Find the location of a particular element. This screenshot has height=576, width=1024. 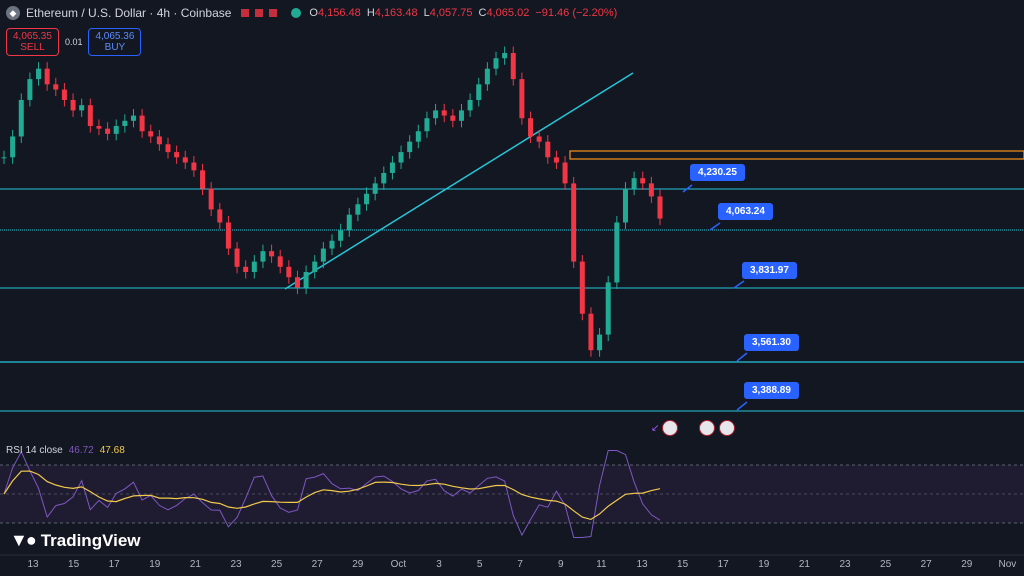

sell-button: 4,065.35 SELL is located at coordinates (32, 42).